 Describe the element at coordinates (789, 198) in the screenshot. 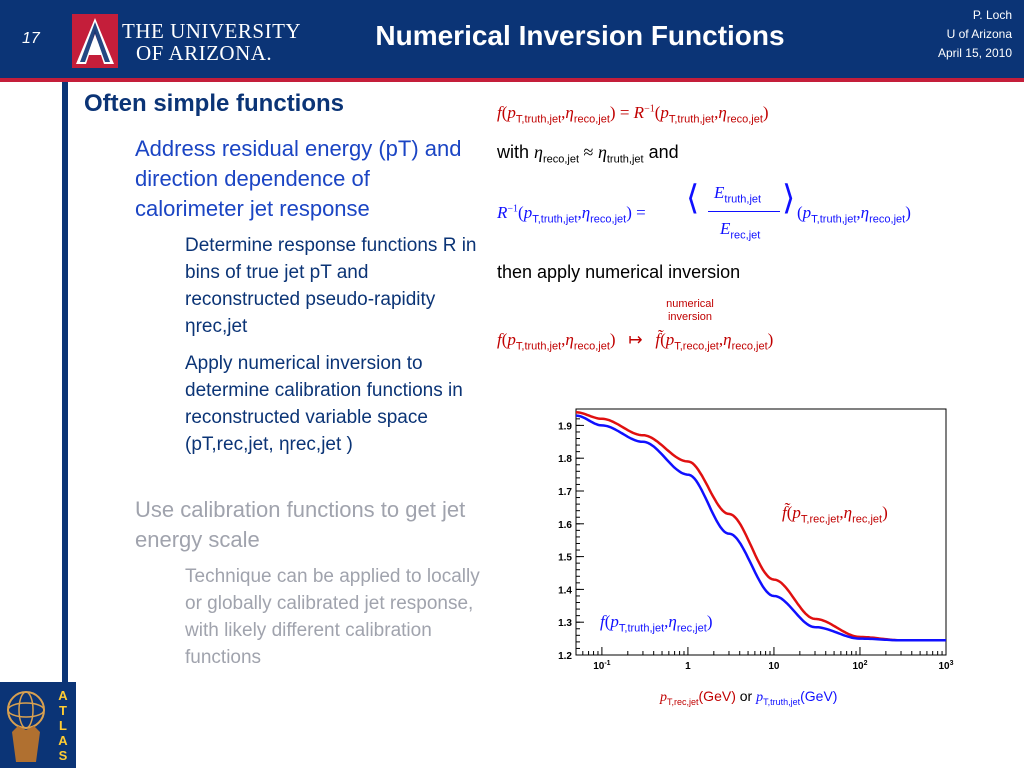

I see `angle-right-icon: ⟩` at that location.